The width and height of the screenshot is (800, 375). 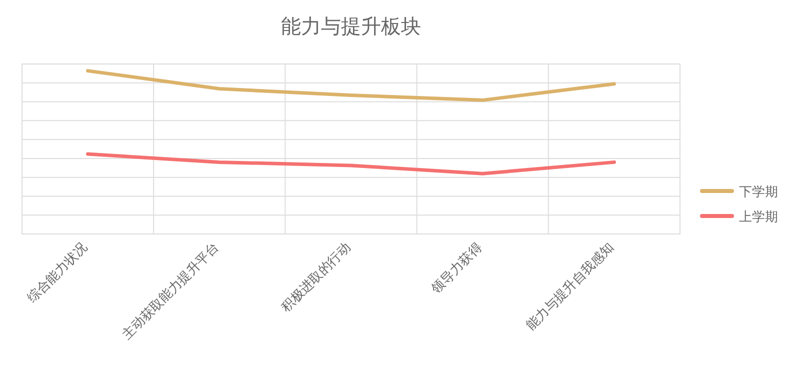 I want to click on x-tick-label: 能力与提升自我感知, so click(x=571, y=287).